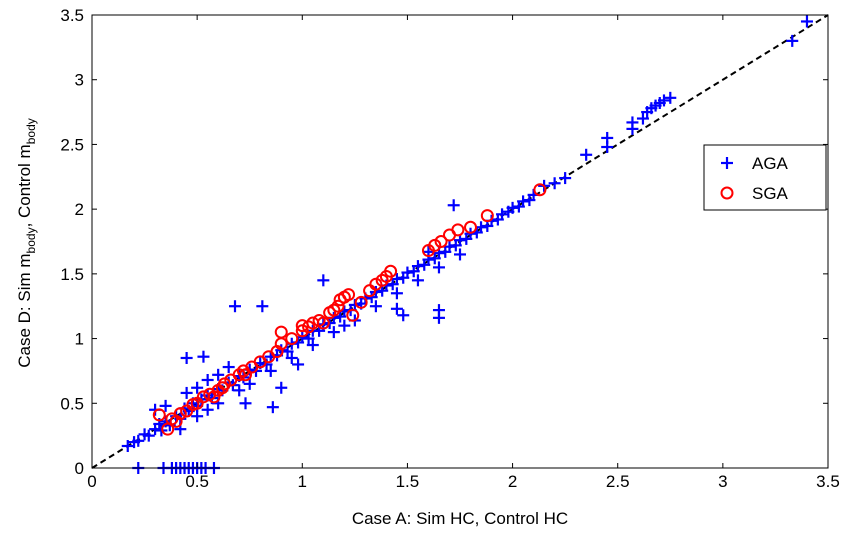 The width and height of the screenshot is (847, 535). What do you see at coordinates (722, 481) in the screenshot?
I see `x-tick-label: 3` at bounding box center [722, 481].